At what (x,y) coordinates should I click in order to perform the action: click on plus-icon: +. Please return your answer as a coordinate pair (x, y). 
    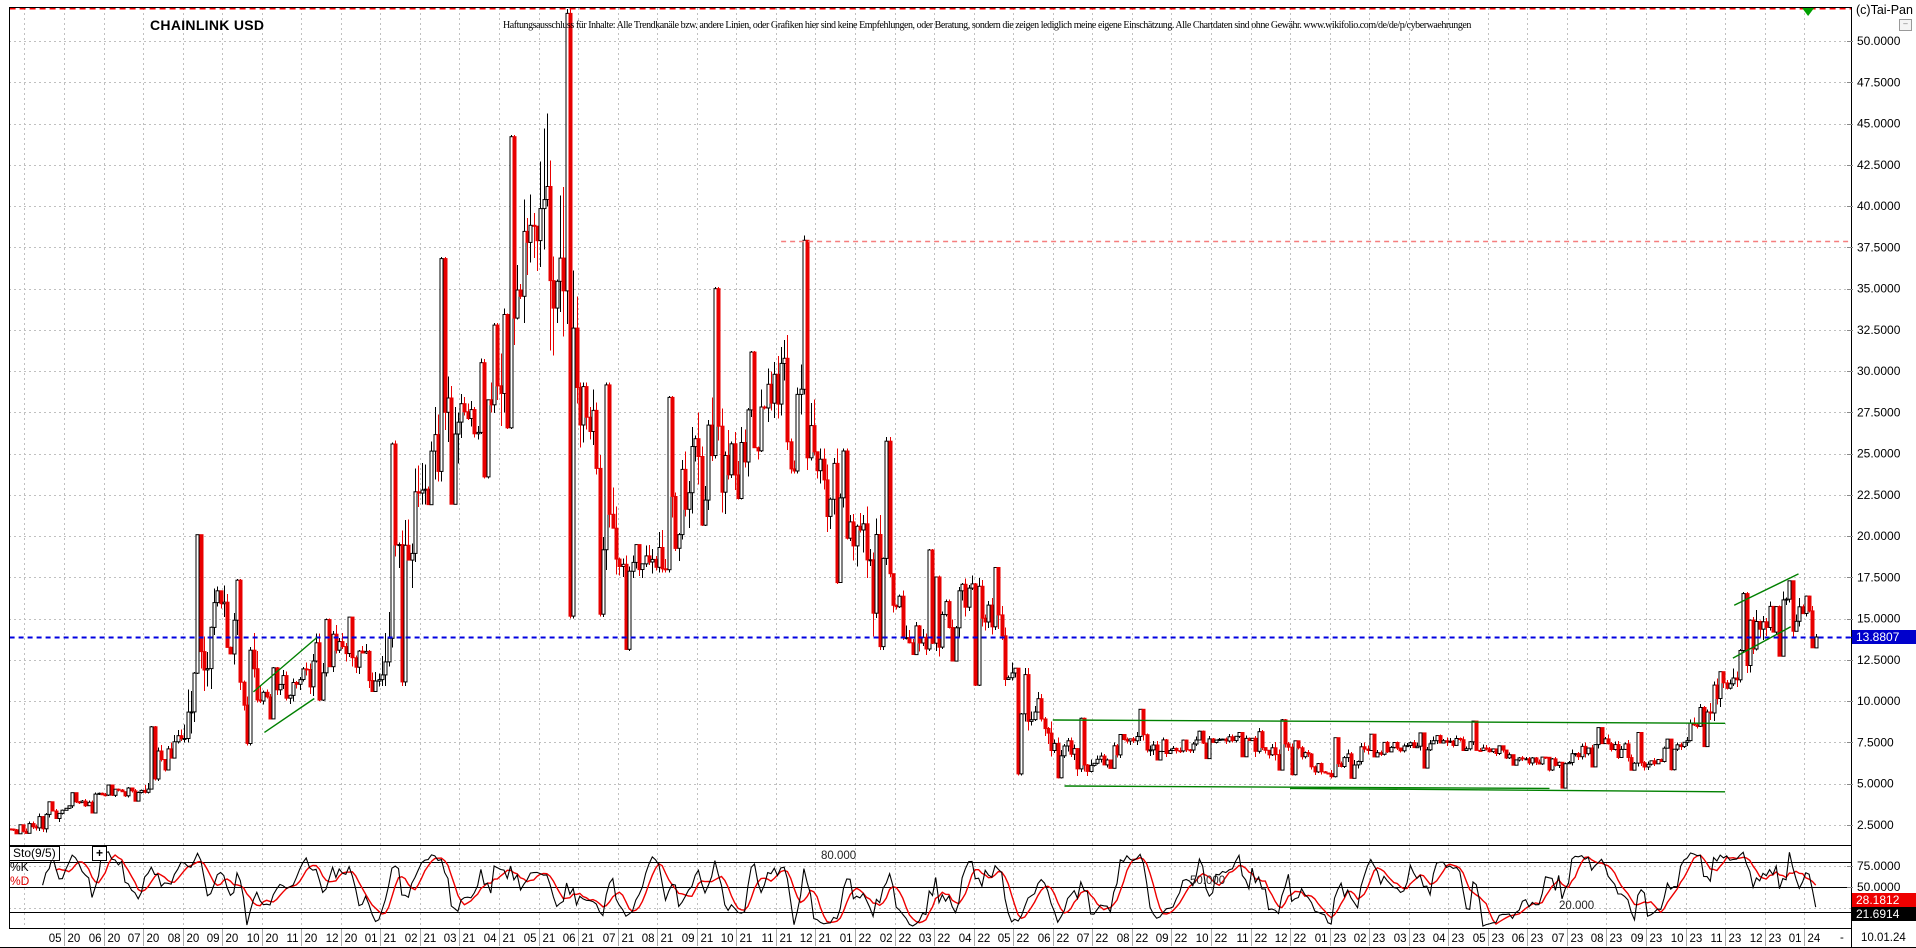
    Looking at the image, I should click on (99, 853).